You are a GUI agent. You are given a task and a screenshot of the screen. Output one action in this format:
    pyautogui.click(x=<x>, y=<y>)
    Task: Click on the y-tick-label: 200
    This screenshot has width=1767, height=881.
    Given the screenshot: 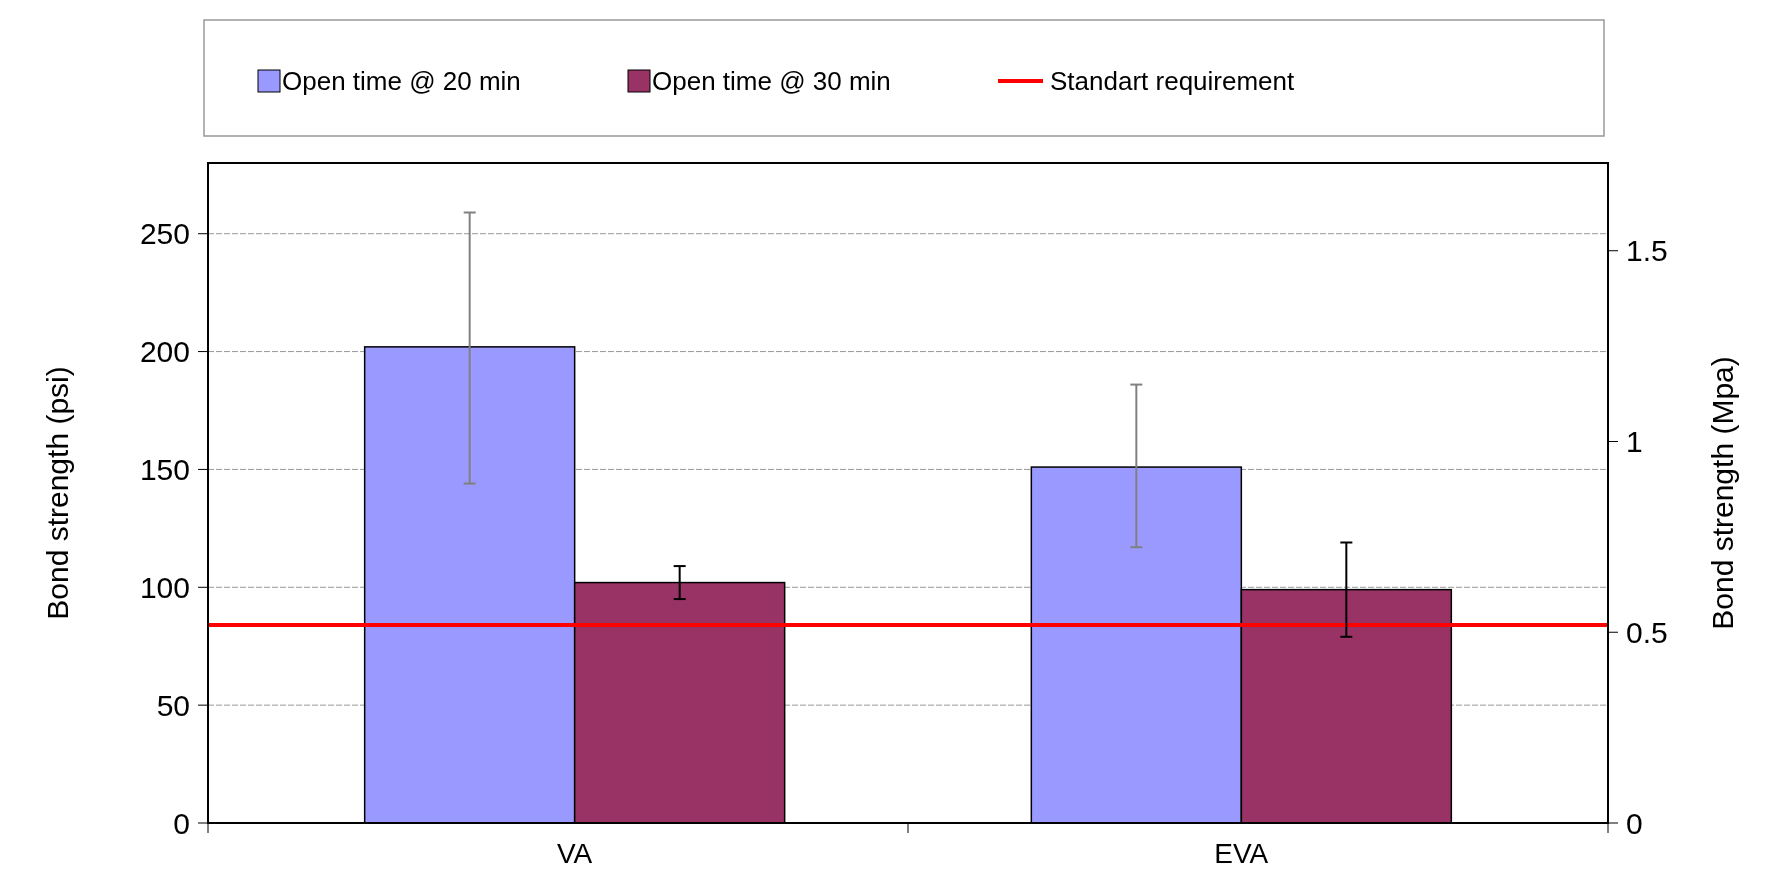 What is the action you would take?
    pyautogui.click(x=164, y=352)
    